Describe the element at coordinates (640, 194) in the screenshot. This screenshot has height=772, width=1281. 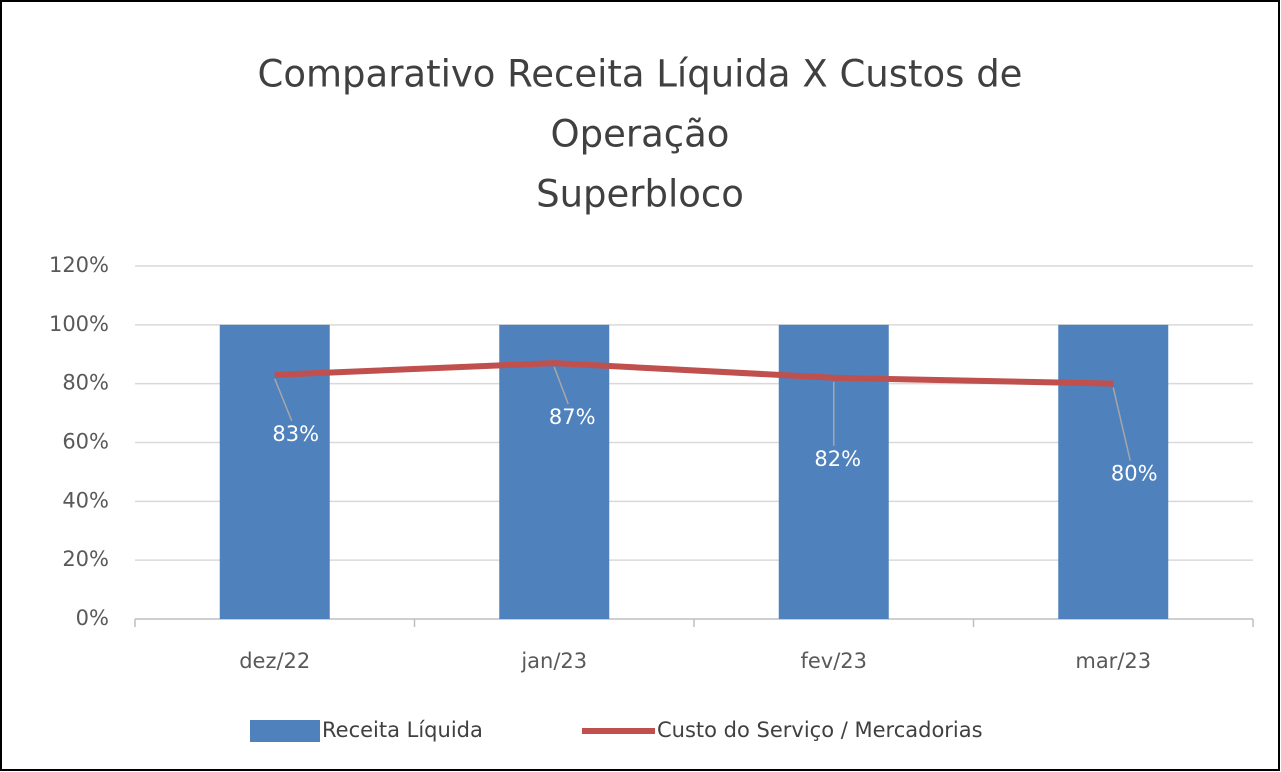
I see `chart-subtitle: Superbloco` at that location.